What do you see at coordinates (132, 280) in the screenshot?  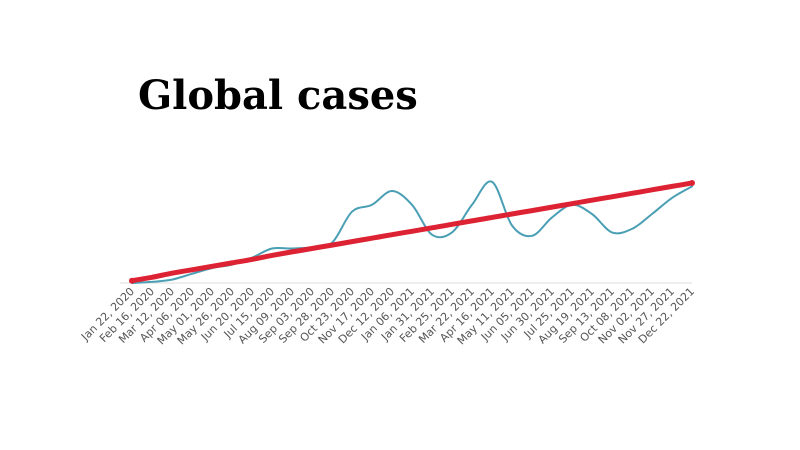 I see `trend-start-point` at bounding box center [132, 280].